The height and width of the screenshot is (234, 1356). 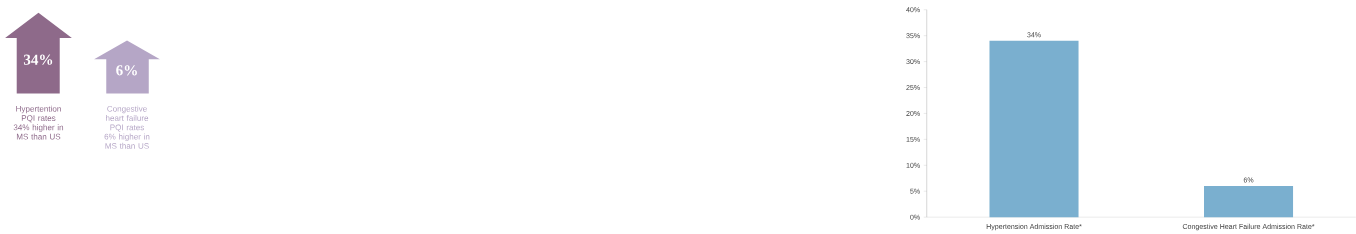 What do you see at coordinates (127, 127) in the screenshot?
I see `text: Congestive heart failure PQI rates 6% higher in MS than US` at bounding box center [127, 127].